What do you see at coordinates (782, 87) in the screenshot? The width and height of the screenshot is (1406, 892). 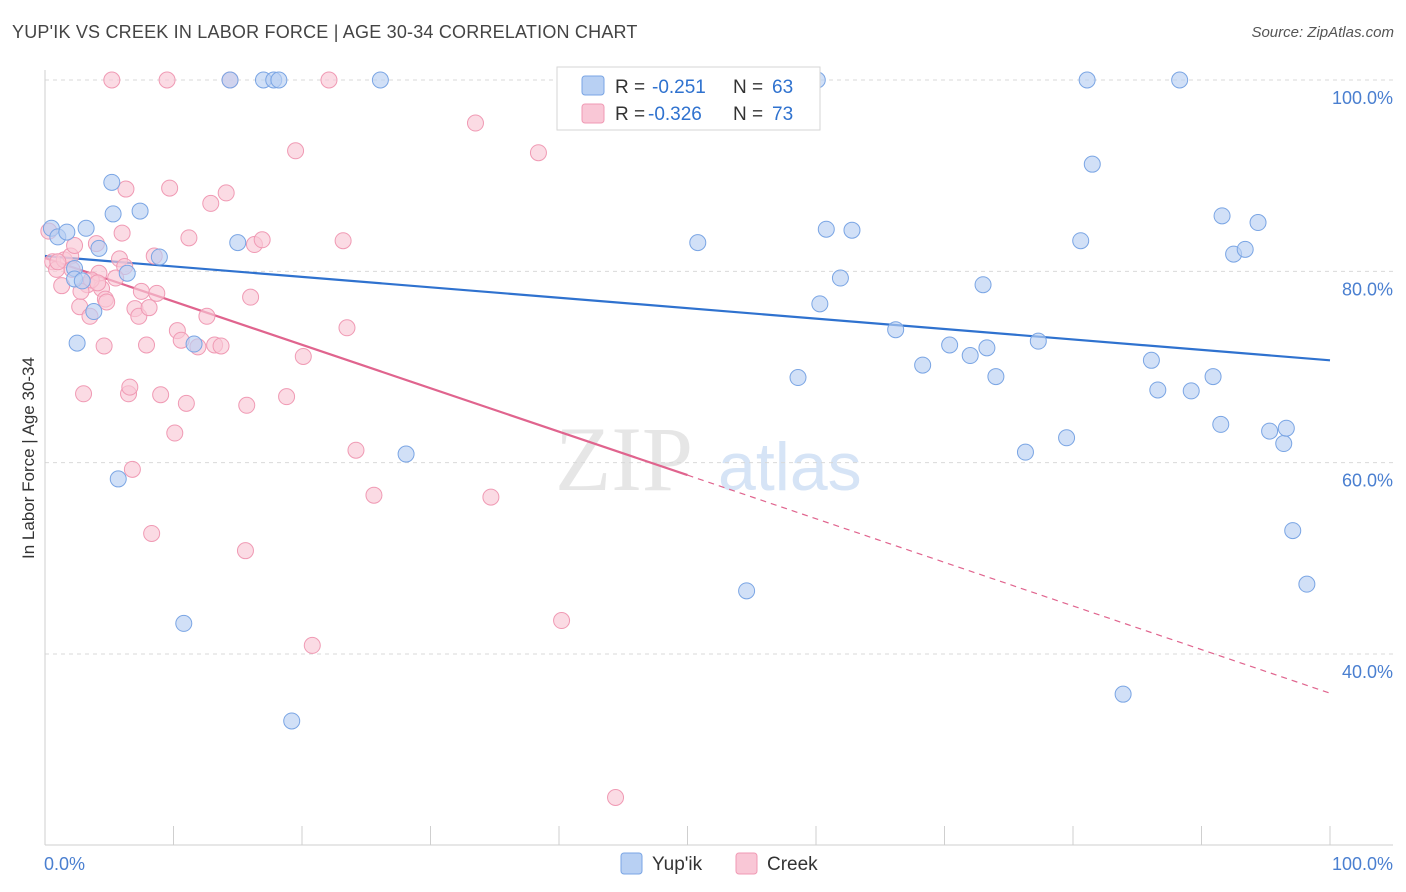 I see `legend-n-value-yupik: 63` at bounding box center [782, 87].